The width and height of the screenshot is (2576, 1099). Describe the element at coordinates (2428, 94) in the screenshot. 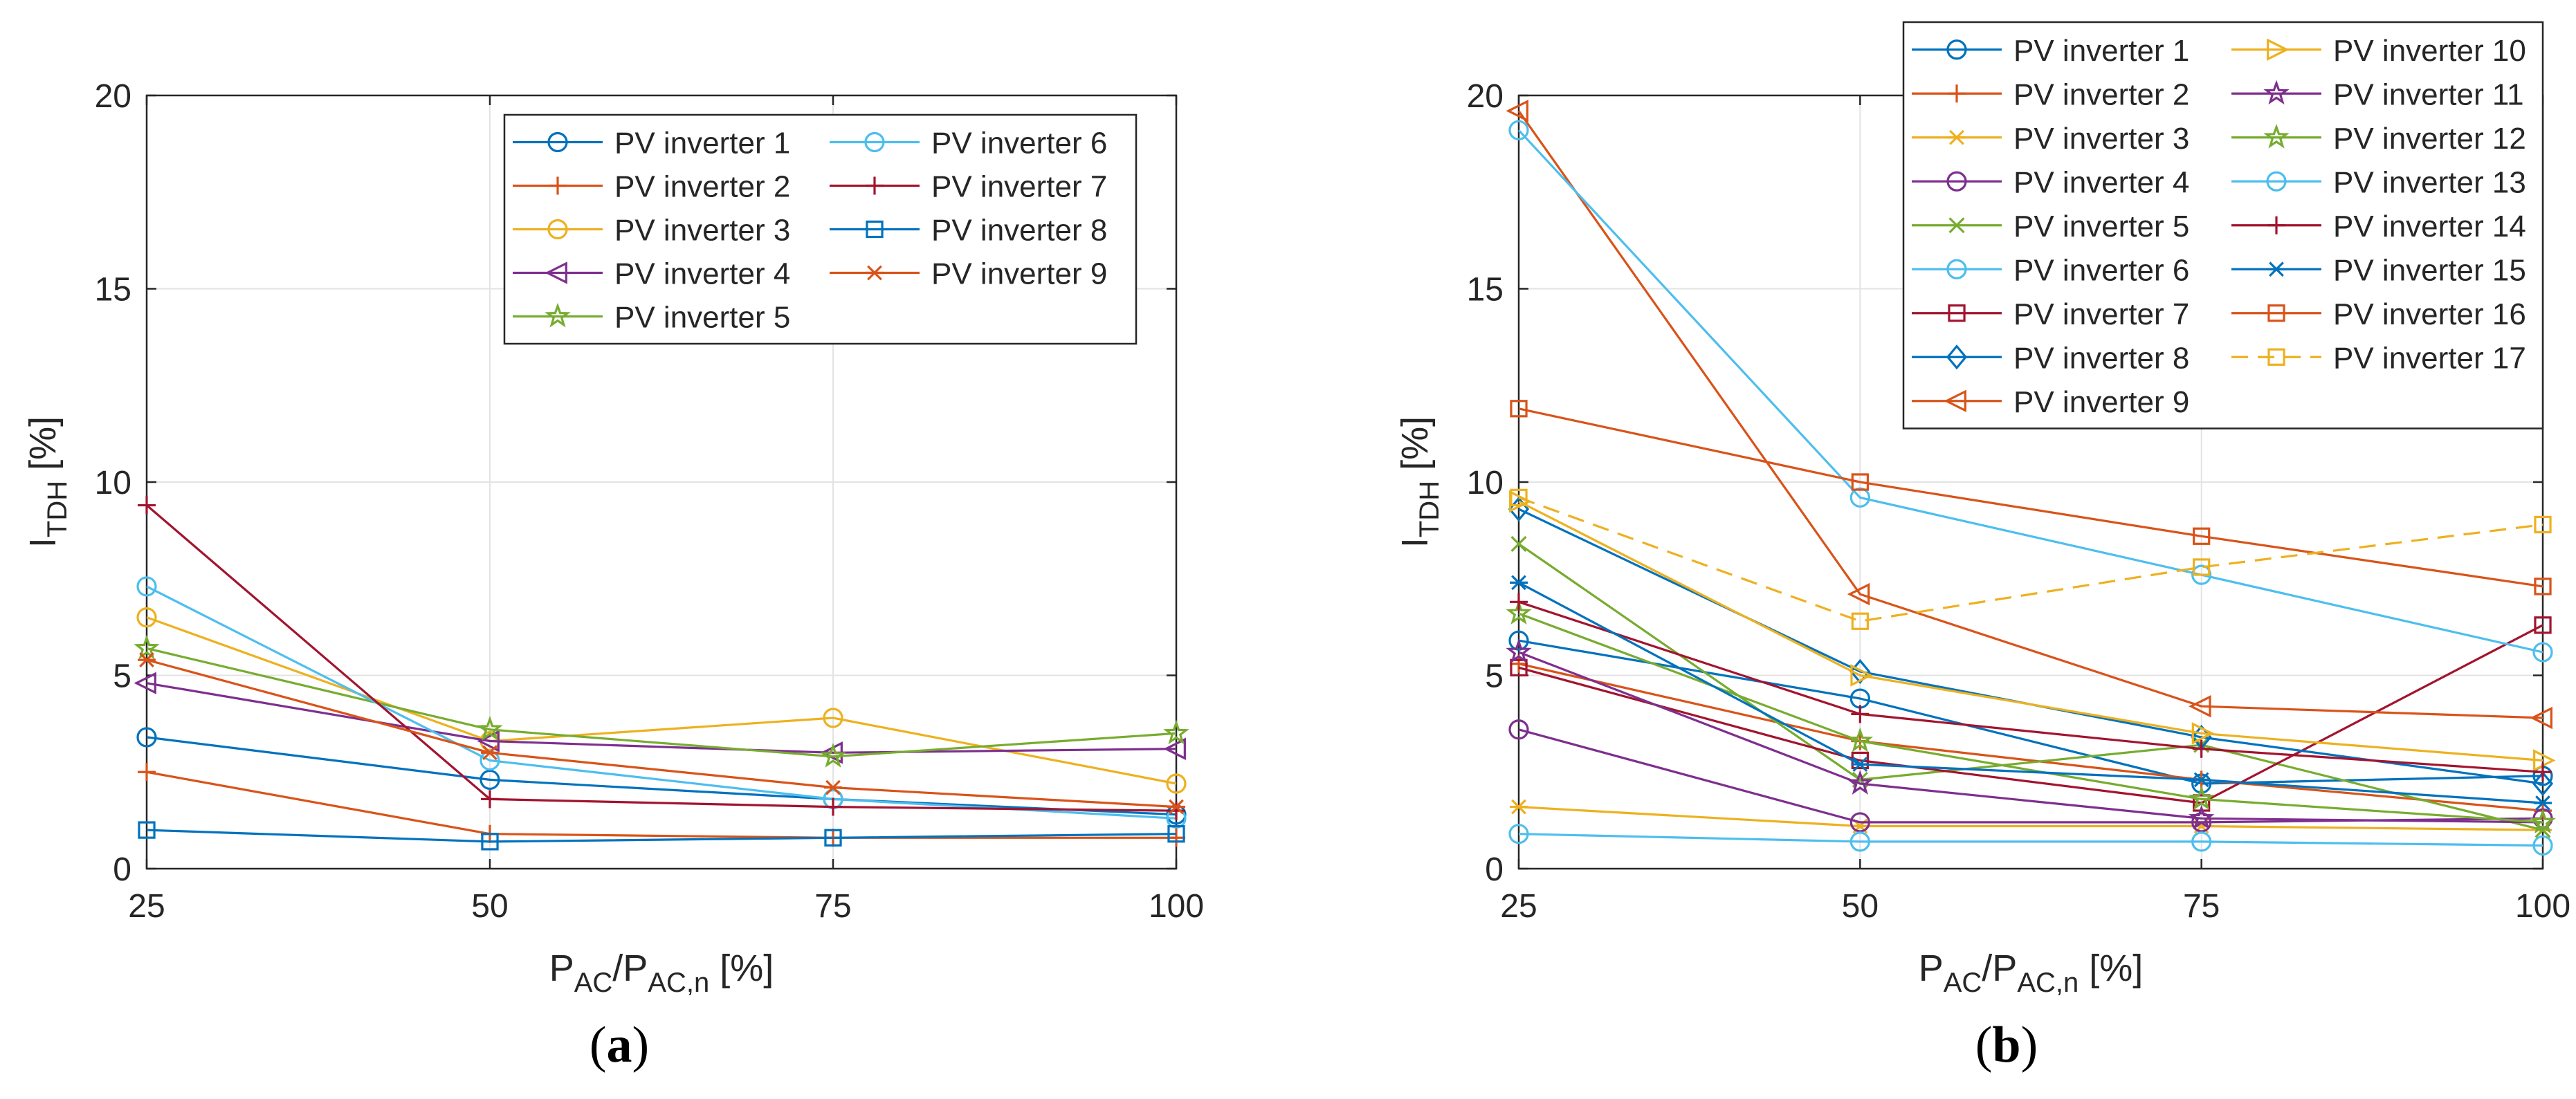

I see `legend-label: PV inverter 11` at that location.